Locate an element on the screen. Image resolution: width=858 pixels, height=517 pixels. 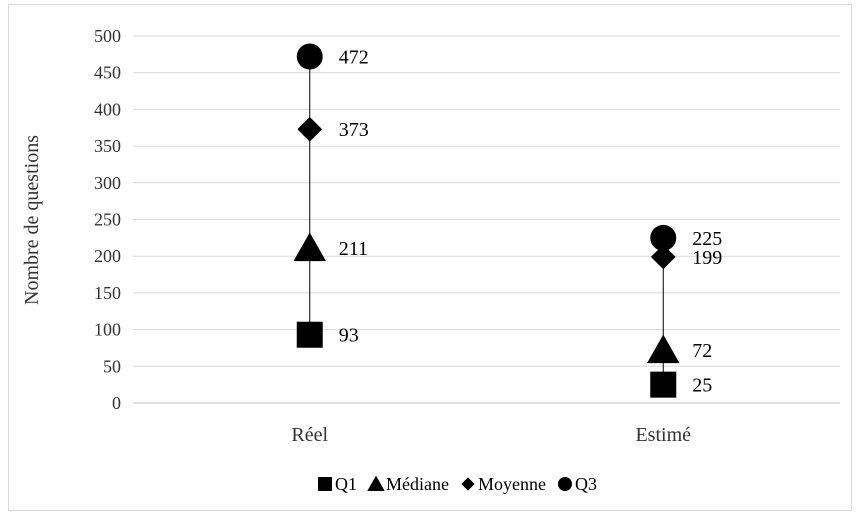
y-tick-label: 250 is located at coordinates (107, 220).